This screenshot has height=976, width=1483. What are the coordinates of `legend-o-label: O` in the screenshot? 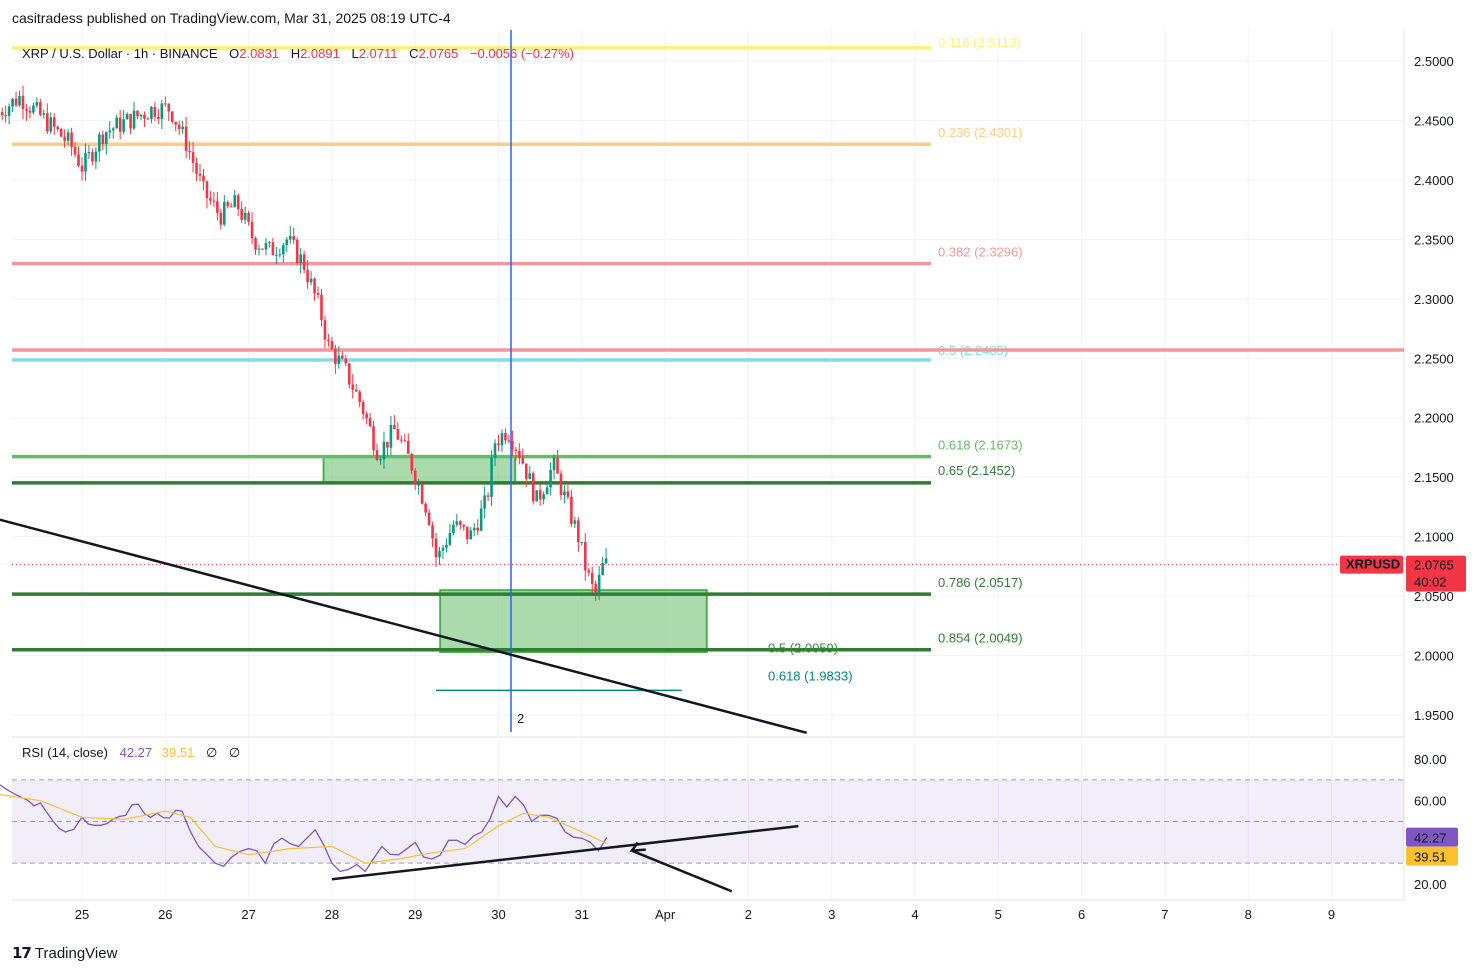 It's located at (234, 53).